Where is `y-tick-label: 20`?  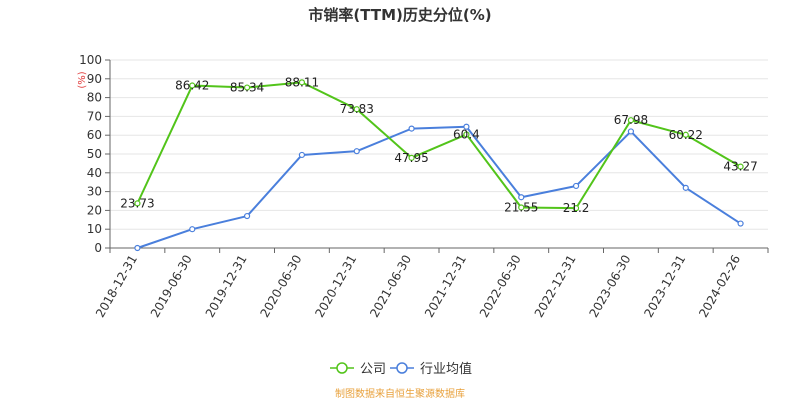 y-tick-label: 20 is located at coordinates (94, 210).